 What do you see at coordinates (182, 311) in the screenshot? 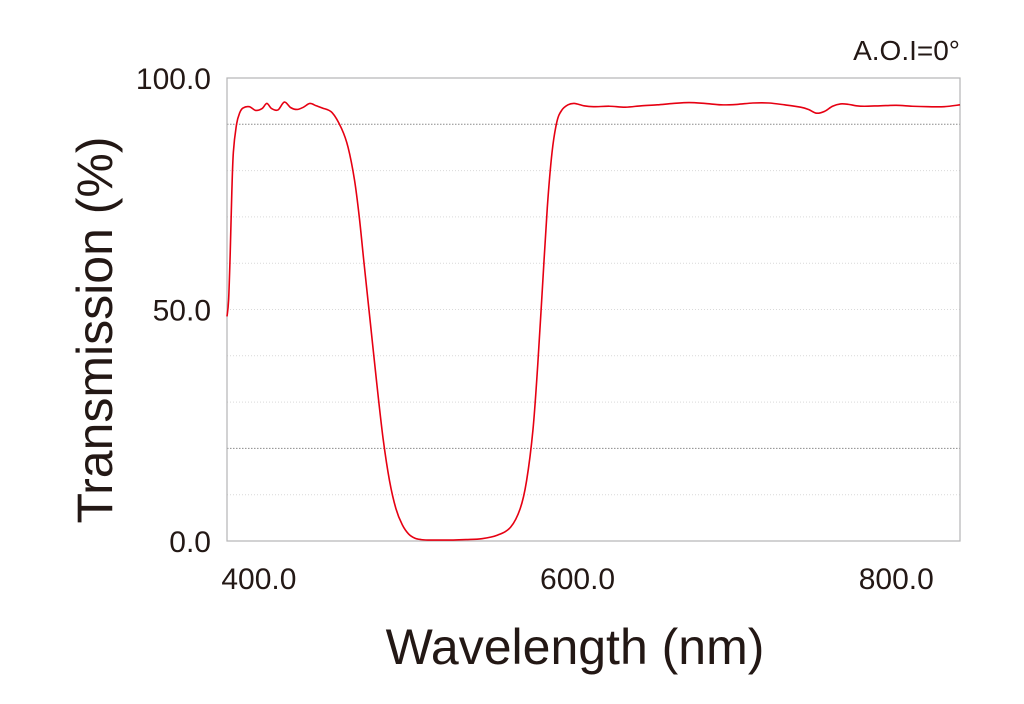
I see `y-tick-label: 50.0` at bounding box center [182, 311].